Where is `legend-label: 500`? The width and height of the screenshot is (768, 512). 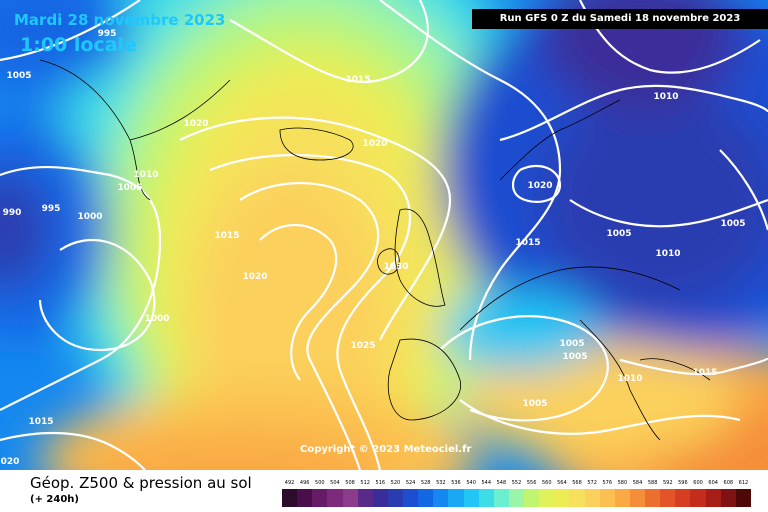
legend-label: 500 is located at coordinates (320, 483).